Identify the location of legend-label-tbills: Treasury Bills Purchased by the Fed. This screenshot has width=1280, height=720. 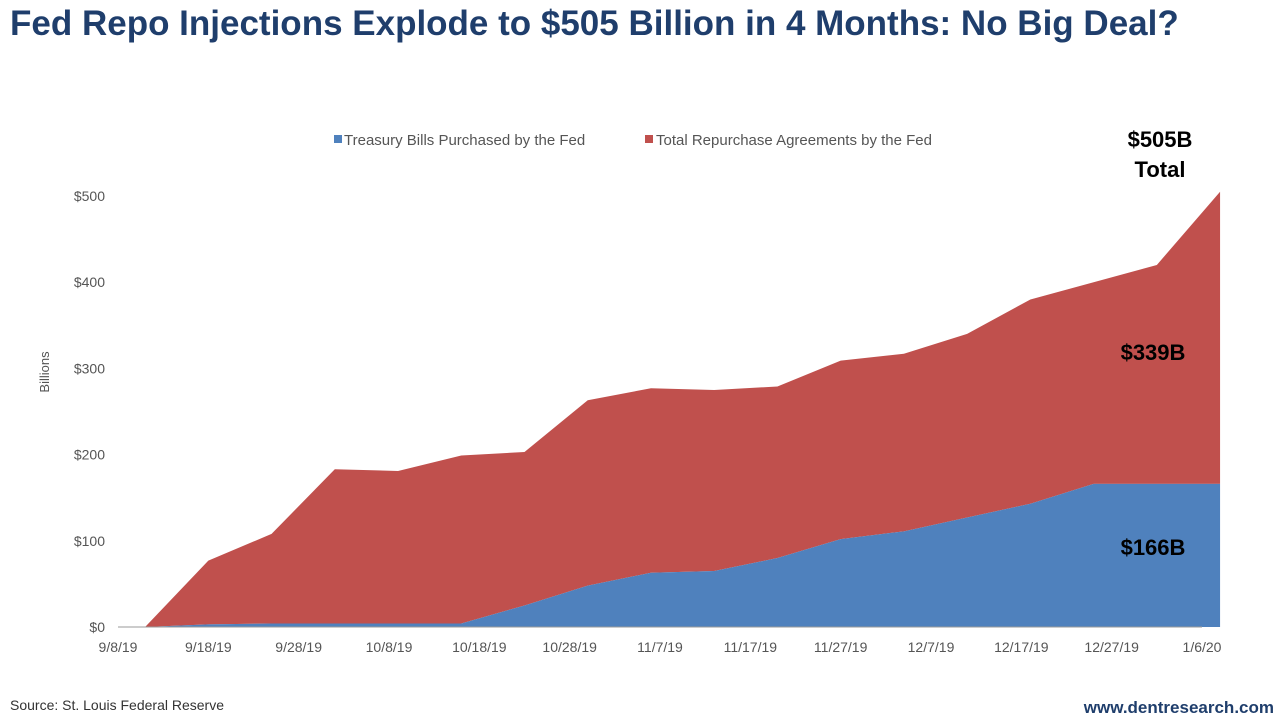
(464, 140).